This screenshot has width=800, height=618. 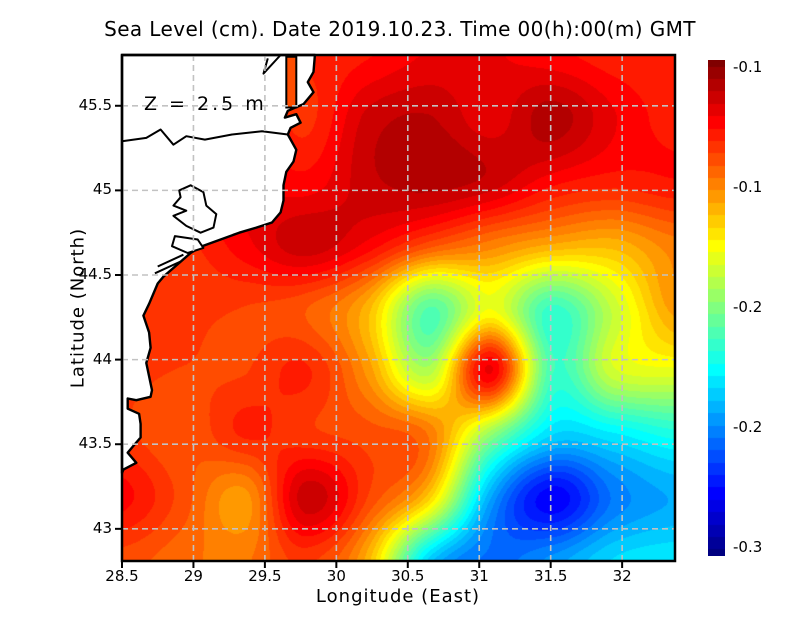 What do you see at coordinates (102, 189) in the screenshot?
I see `y-tick-label: 45` at bounding box center [102, 189].